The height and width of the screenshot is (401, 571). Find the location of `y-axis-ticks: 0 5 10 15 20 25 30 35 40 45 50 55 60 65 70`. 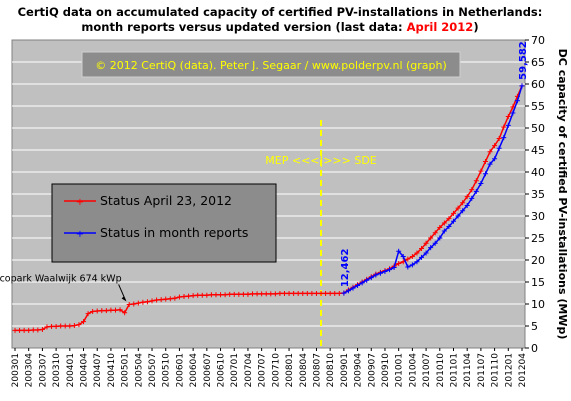

y-axis-ticks: 0 5 10 15 20 25 30 35 40 45 50 55 60 65 70 is located at coordinates (535, 194).